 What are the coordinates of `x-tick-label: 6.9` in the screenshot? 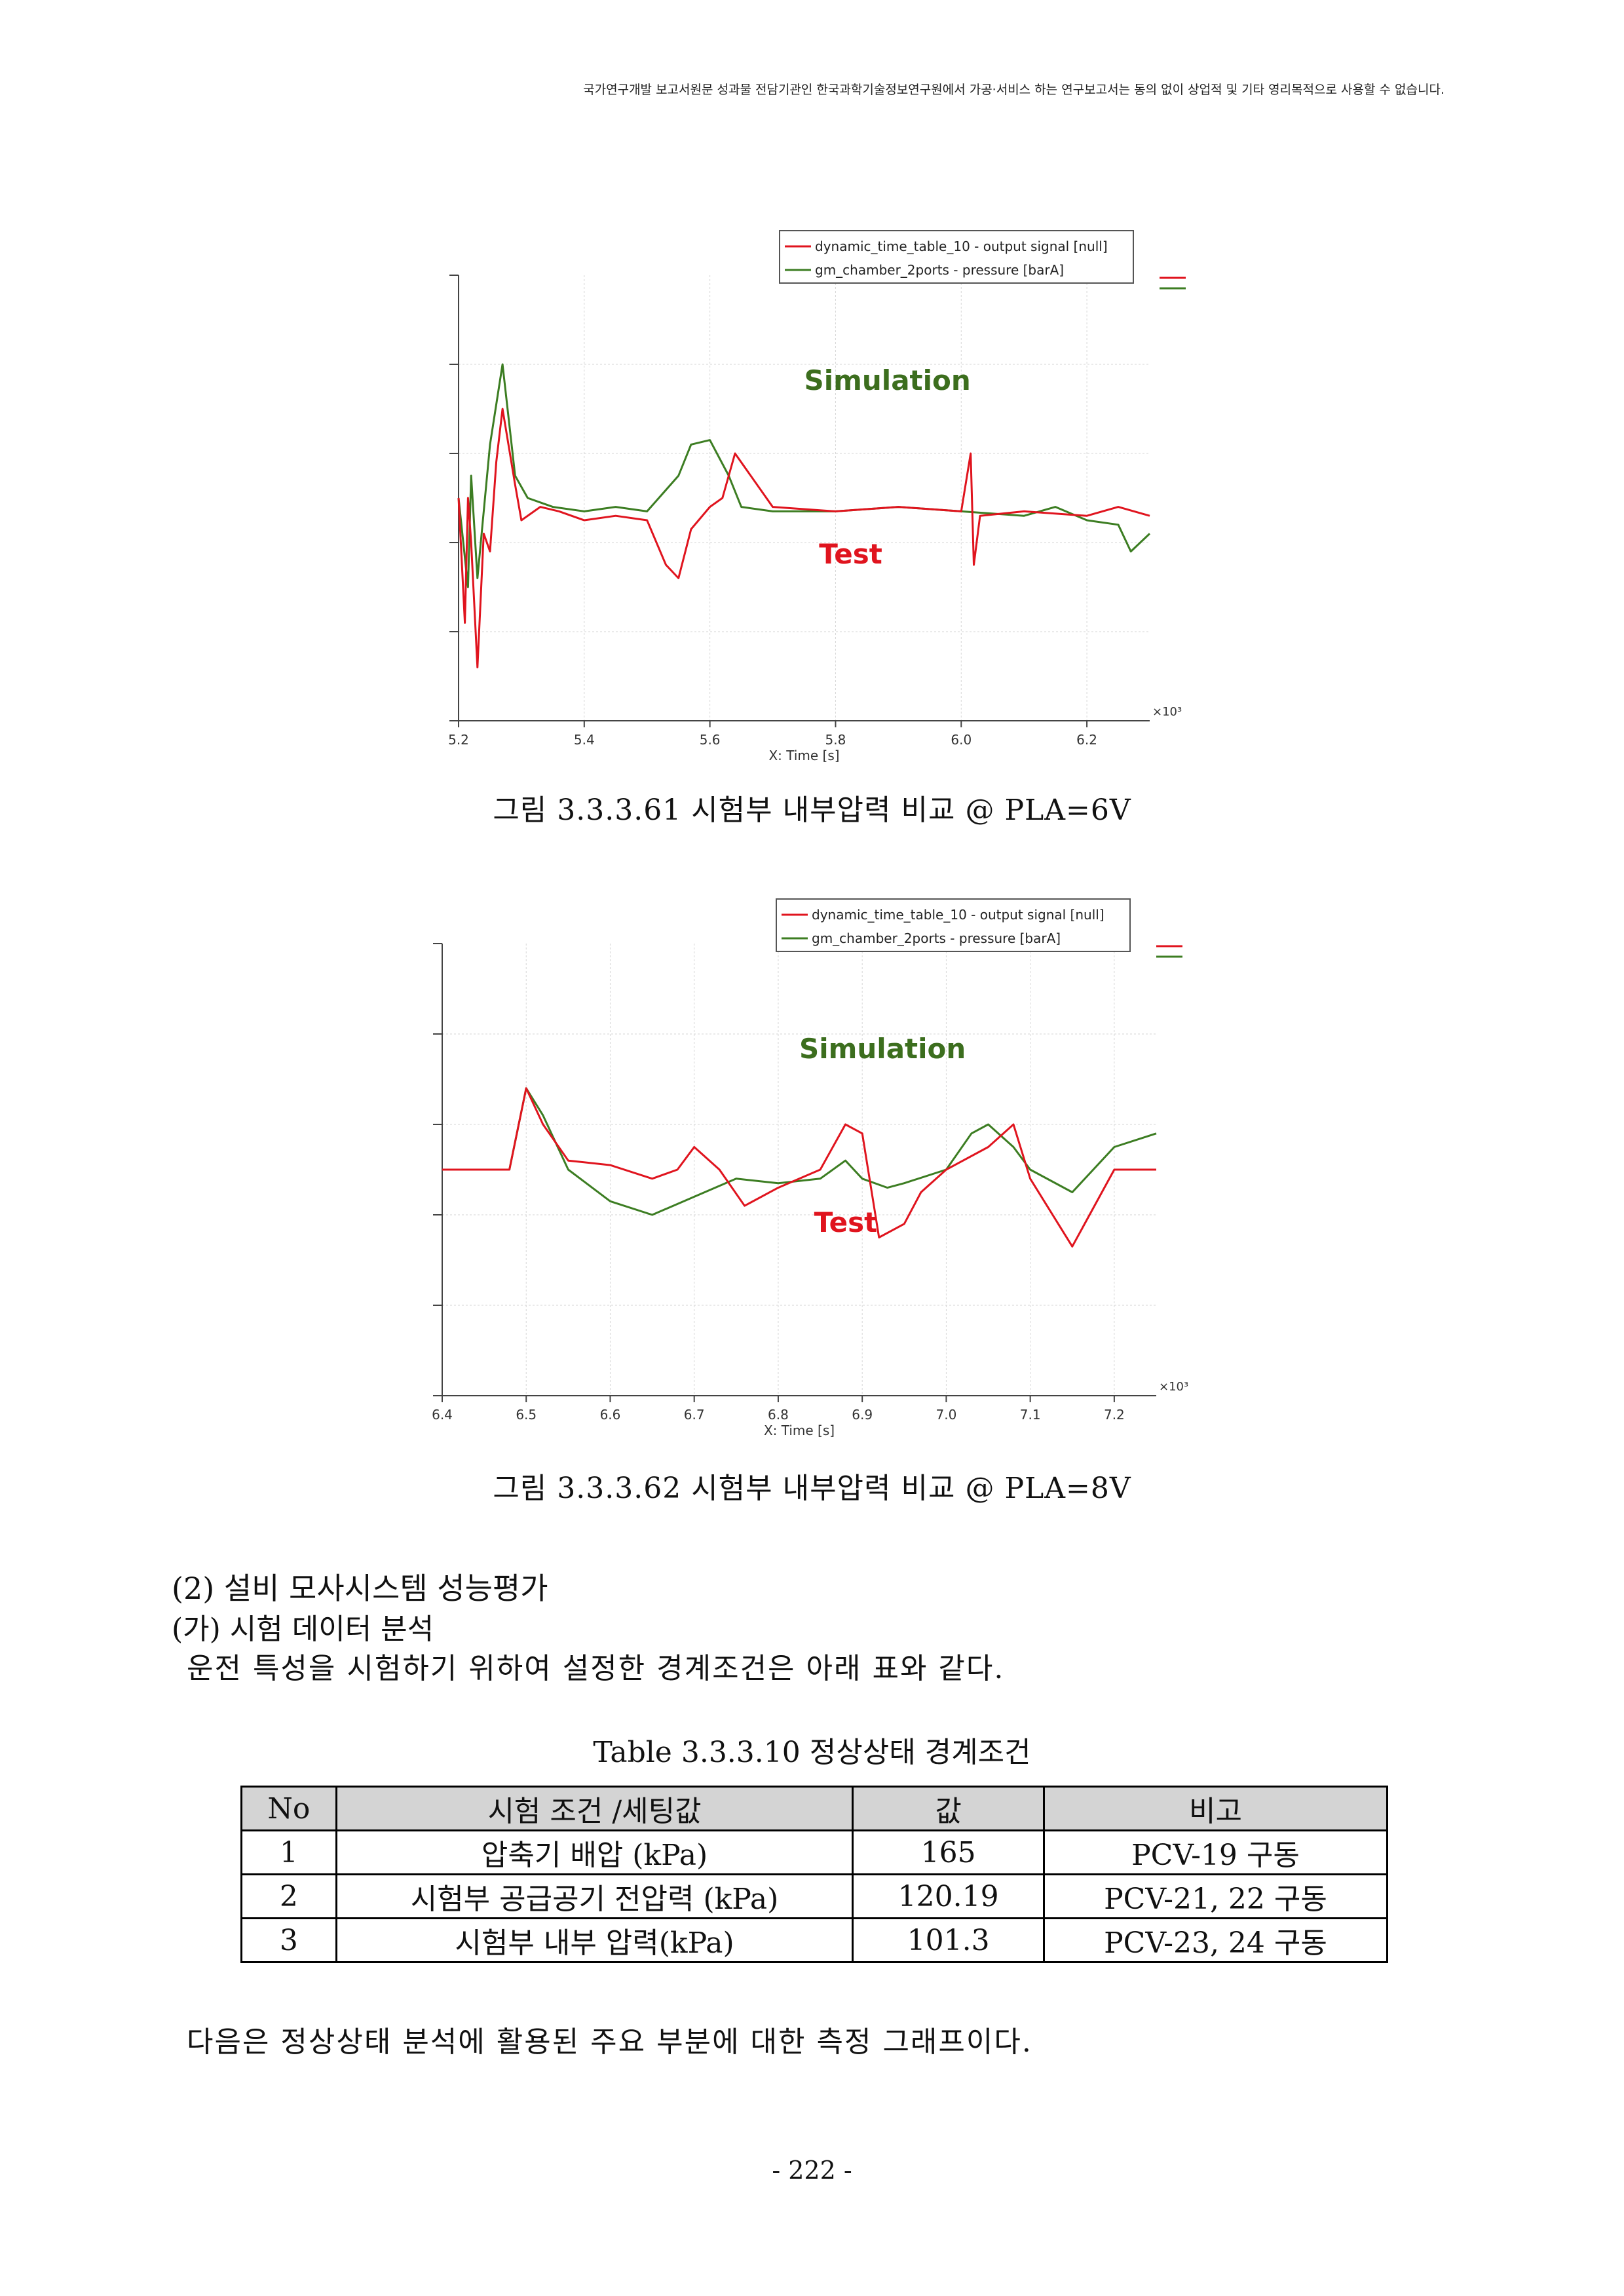 It's located at (862, 1415).